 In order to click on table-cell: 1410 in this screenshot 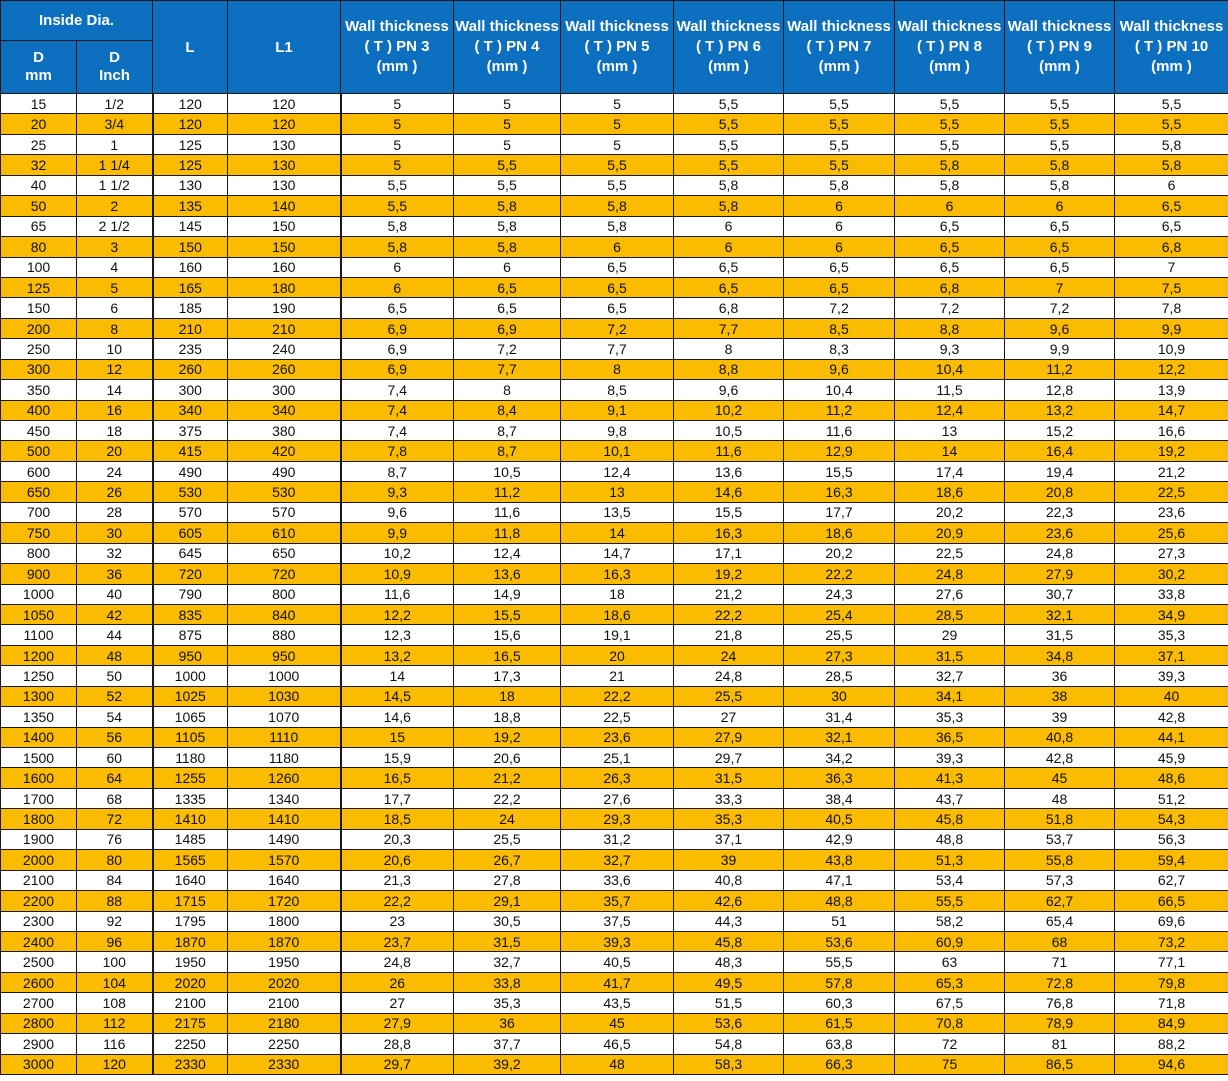, I will do `click(189, 819)`.